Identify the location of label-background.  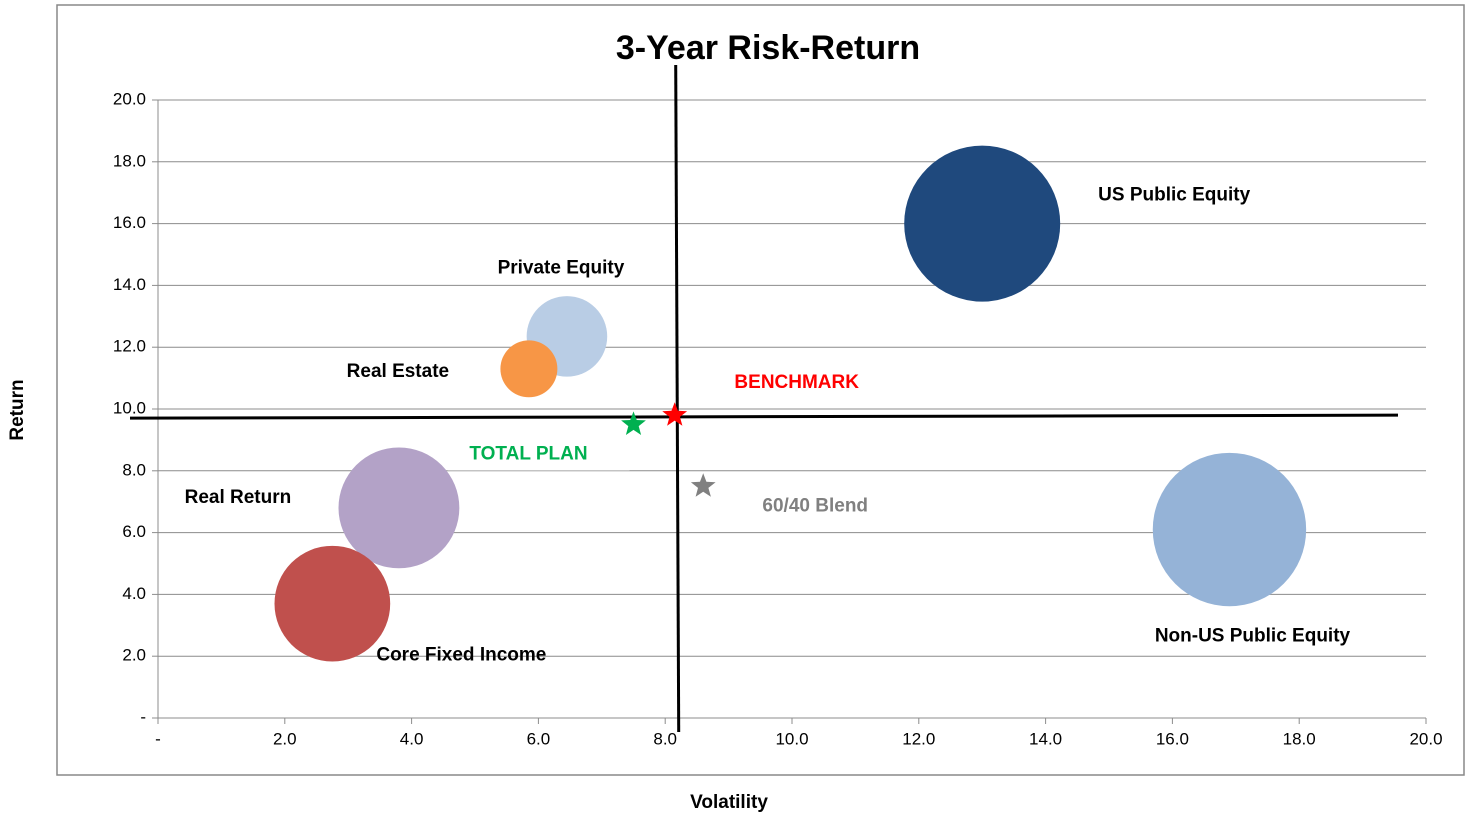
(538, 454).